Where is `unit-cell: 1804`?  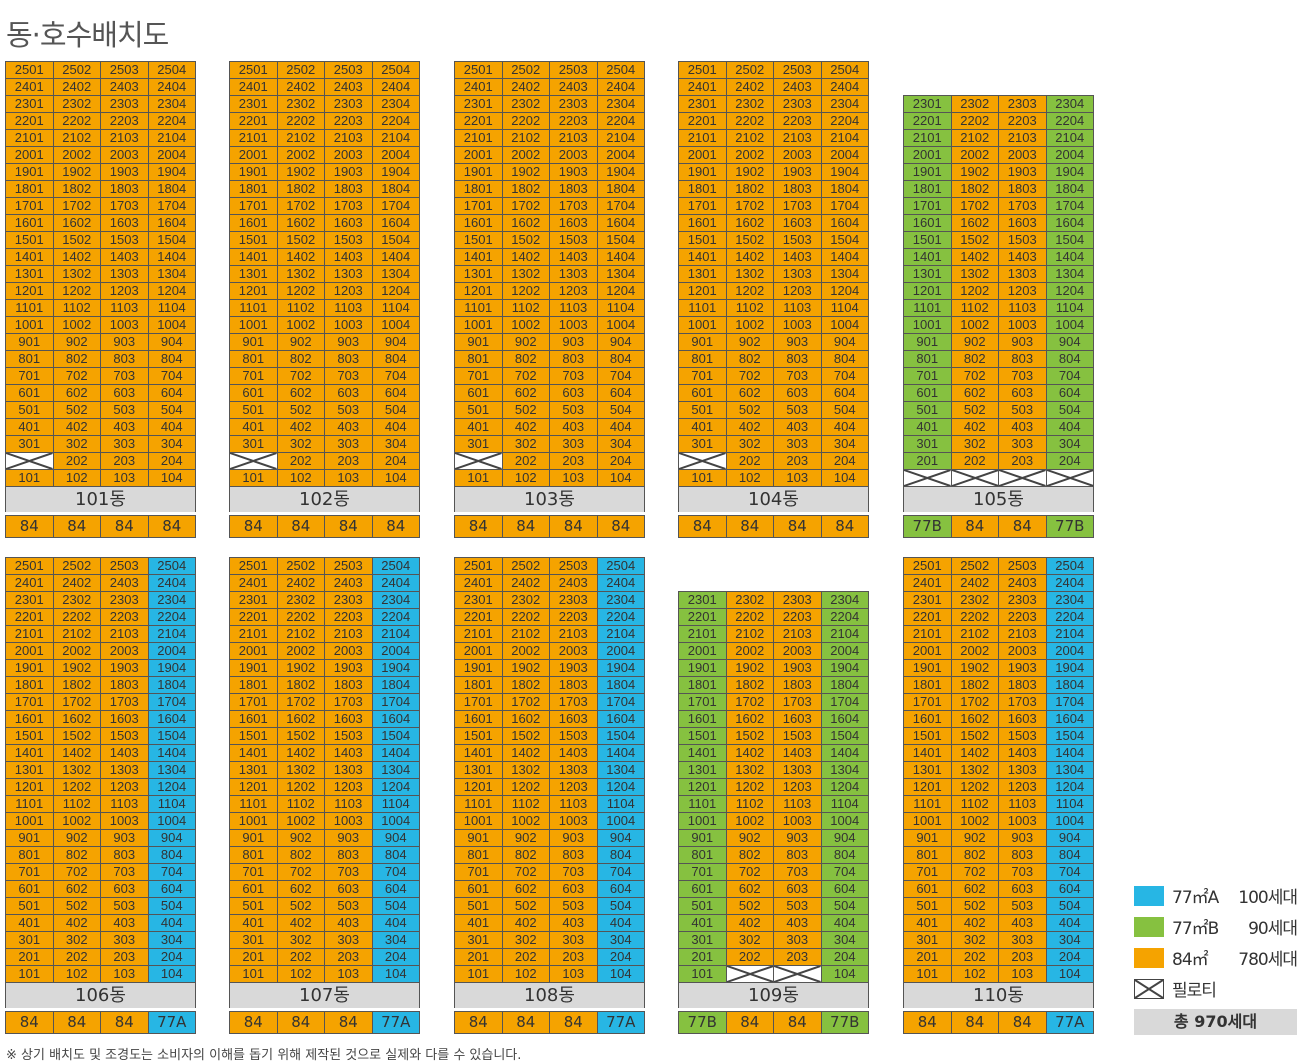 unit-cell: 1804 is located at coordinates (172, 189).